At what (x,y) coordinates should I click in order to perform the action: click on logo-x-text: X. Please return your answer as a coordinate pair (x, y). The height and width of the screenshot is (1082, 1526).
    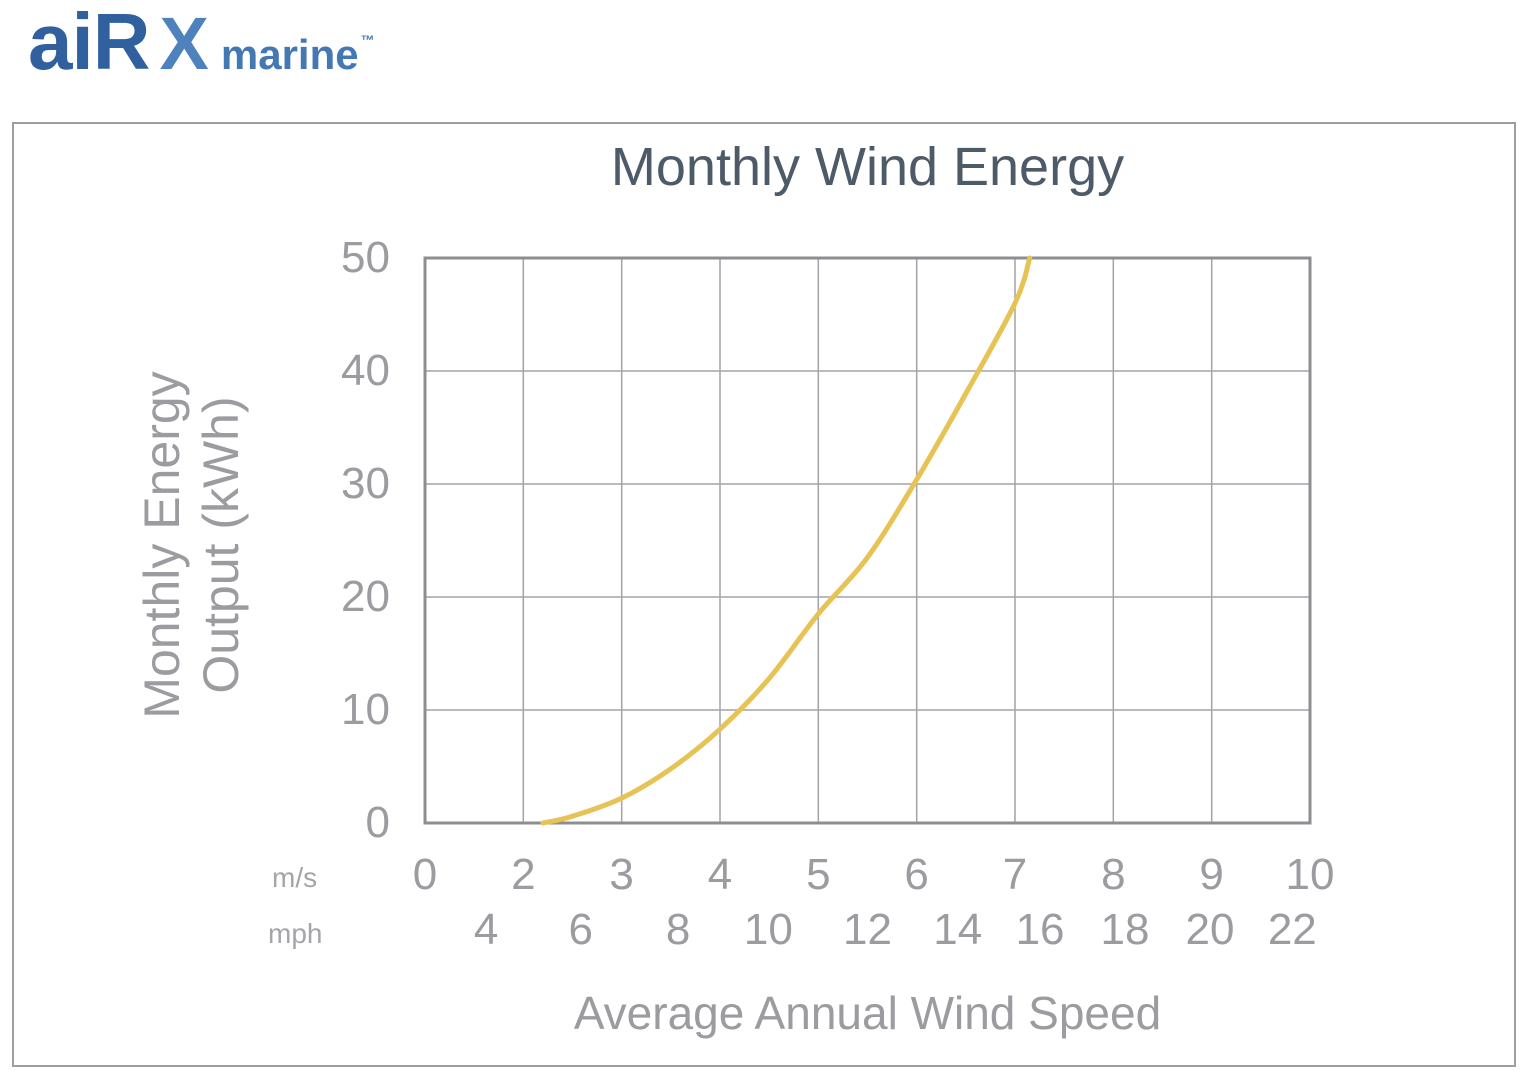
    Looking at the image, I should click on (184, 43).